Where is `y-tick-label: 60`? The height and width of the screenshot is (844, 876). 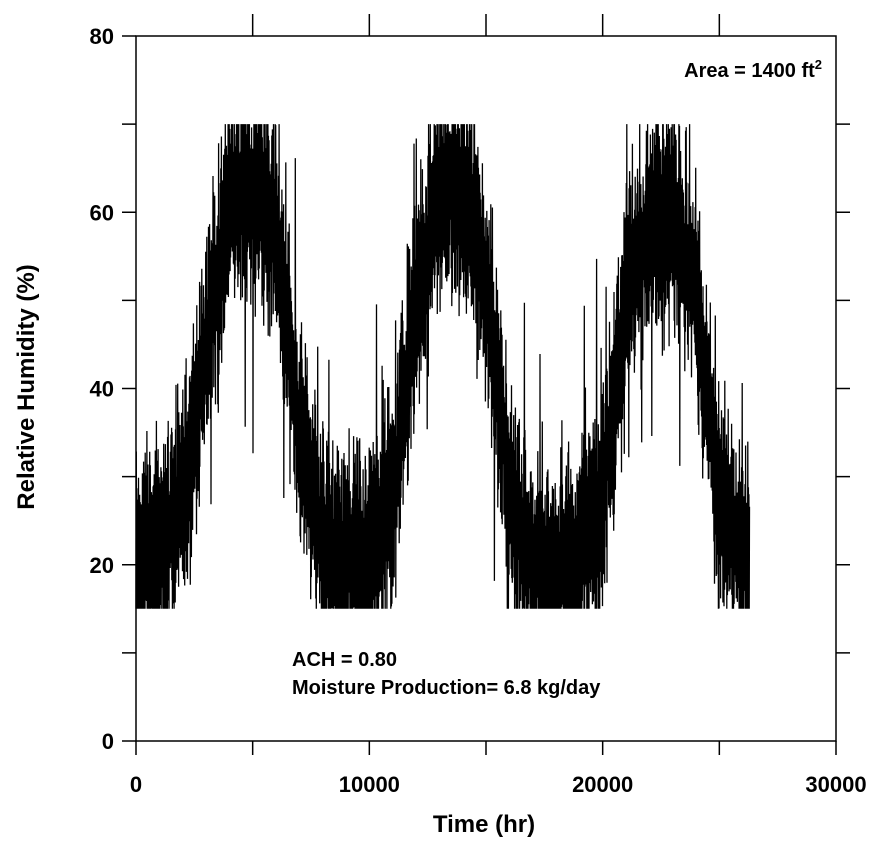 y-tick-label: 60 is located at coordinates (102, 212).